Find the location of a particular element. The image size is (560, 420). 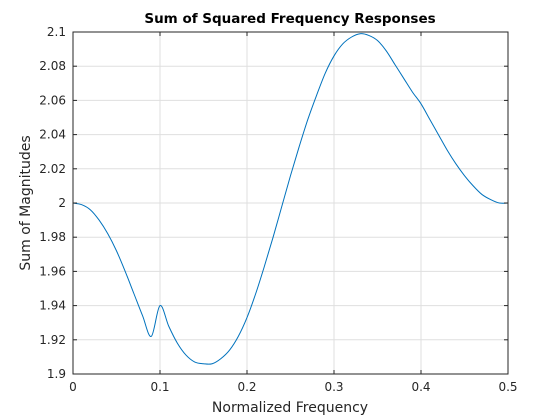

y-tick-label: 2.06 is located at coordinates (52, 100).